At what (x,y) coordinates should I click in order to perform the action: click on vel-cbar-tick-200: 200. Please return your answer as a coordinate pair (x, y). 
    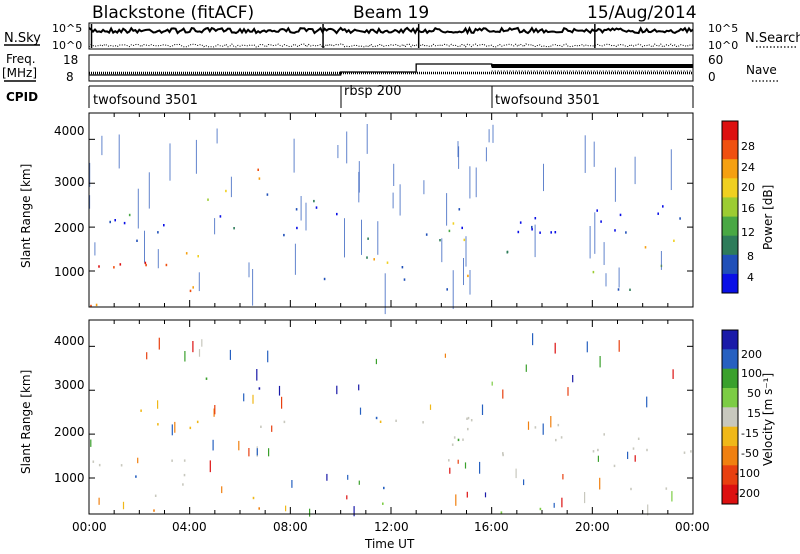
    Looking at the image, I should click on (751, 354).